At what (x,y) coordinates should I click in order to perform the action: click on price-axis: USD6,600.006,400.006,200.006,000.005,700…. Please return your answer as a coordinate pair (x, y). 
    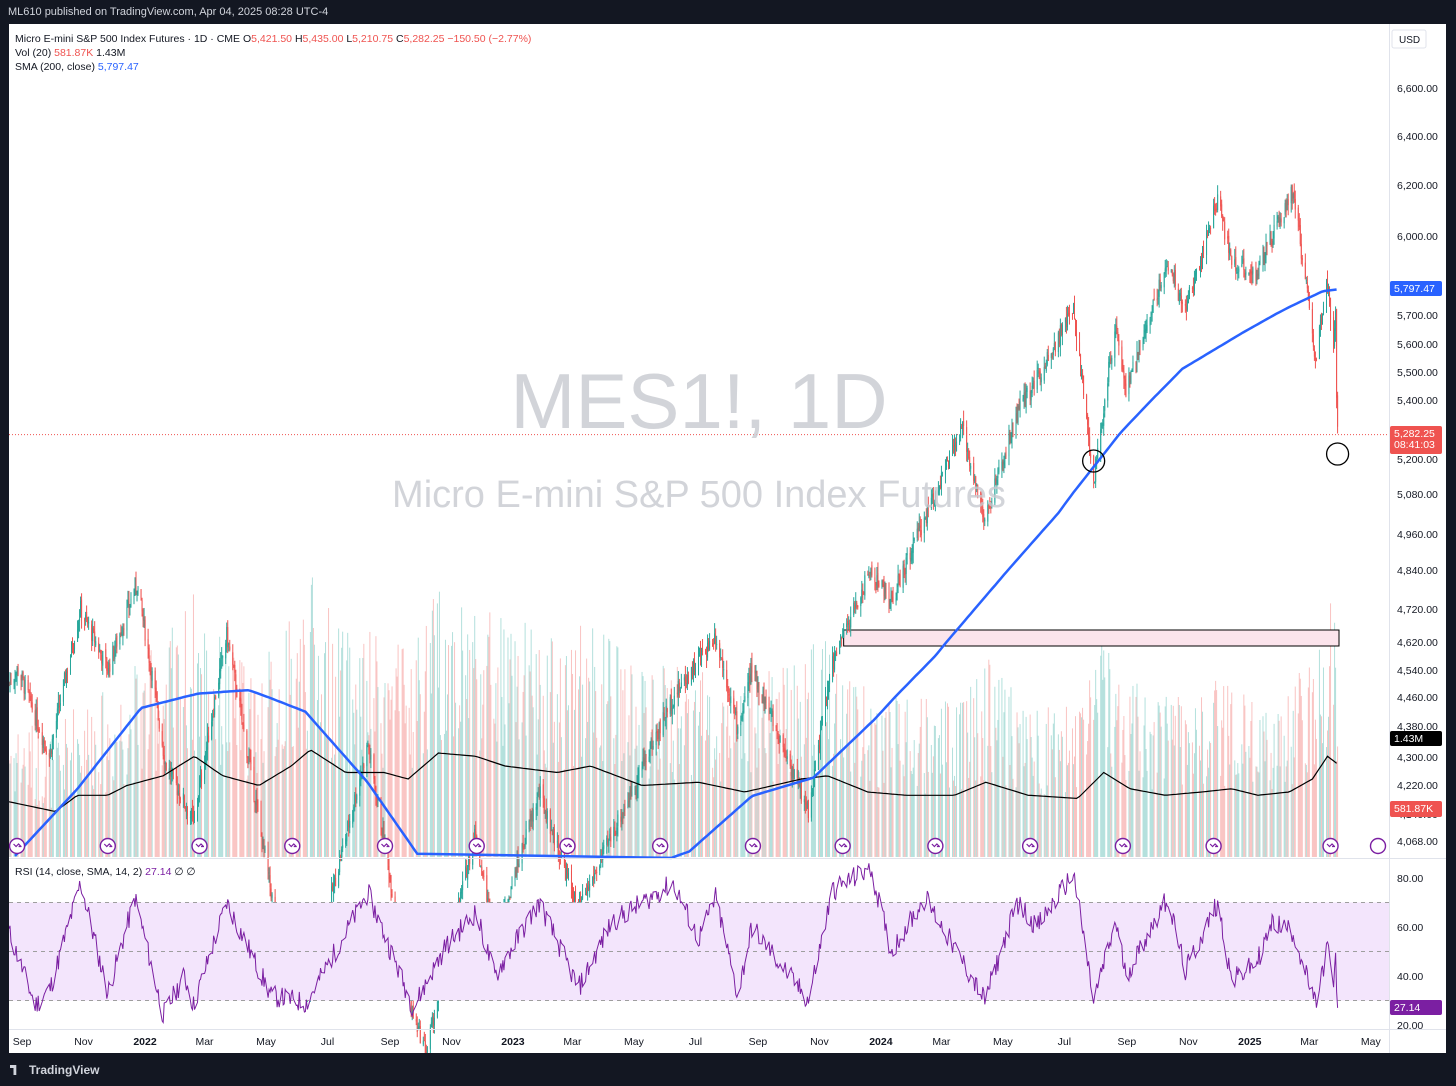
    Looking at the image, I should click on (1416, 522).